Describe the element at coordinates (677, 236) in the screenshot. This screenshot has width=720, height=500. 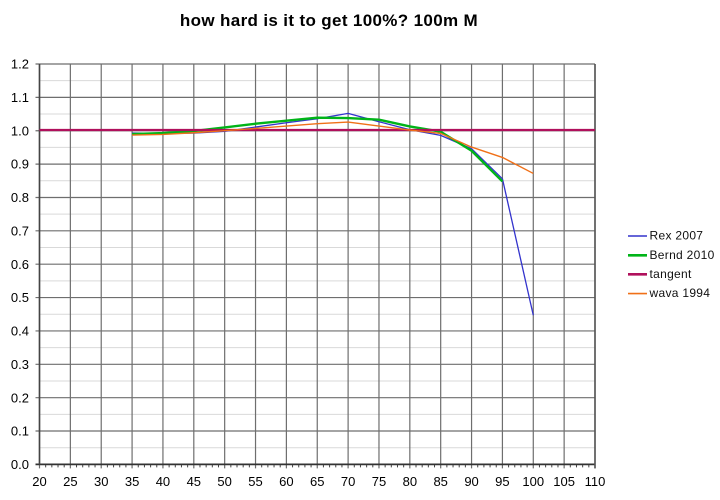
I see `svg-text: Rex 2007` at that location.